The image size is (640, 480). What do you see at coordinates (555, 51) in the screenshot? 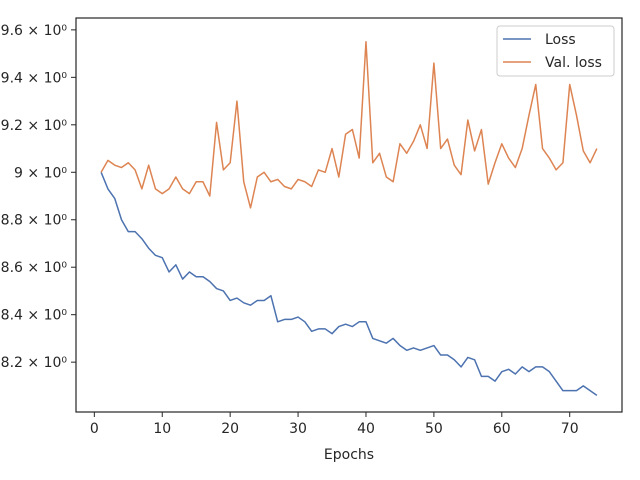
I see `legend: Loss Val. loss` at bounding box center [555, 51].